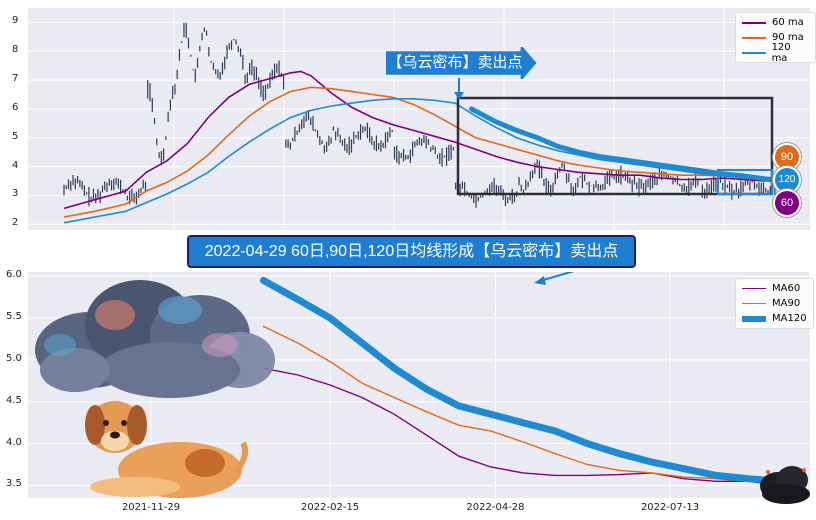 This screenshot has width=816, height=520. Describe the element at coordinates (15, 165) in the screenshot. I see `top-y-tick-label: 4` at that location.